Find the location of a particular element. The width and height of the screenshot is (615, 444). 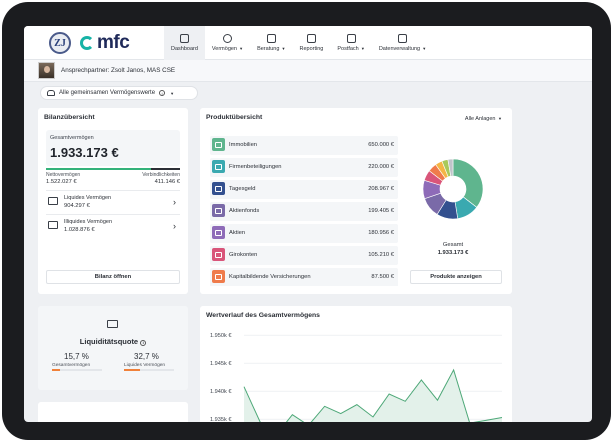

y-tick-label: 1.935k € is located at coordinates (221, 419).